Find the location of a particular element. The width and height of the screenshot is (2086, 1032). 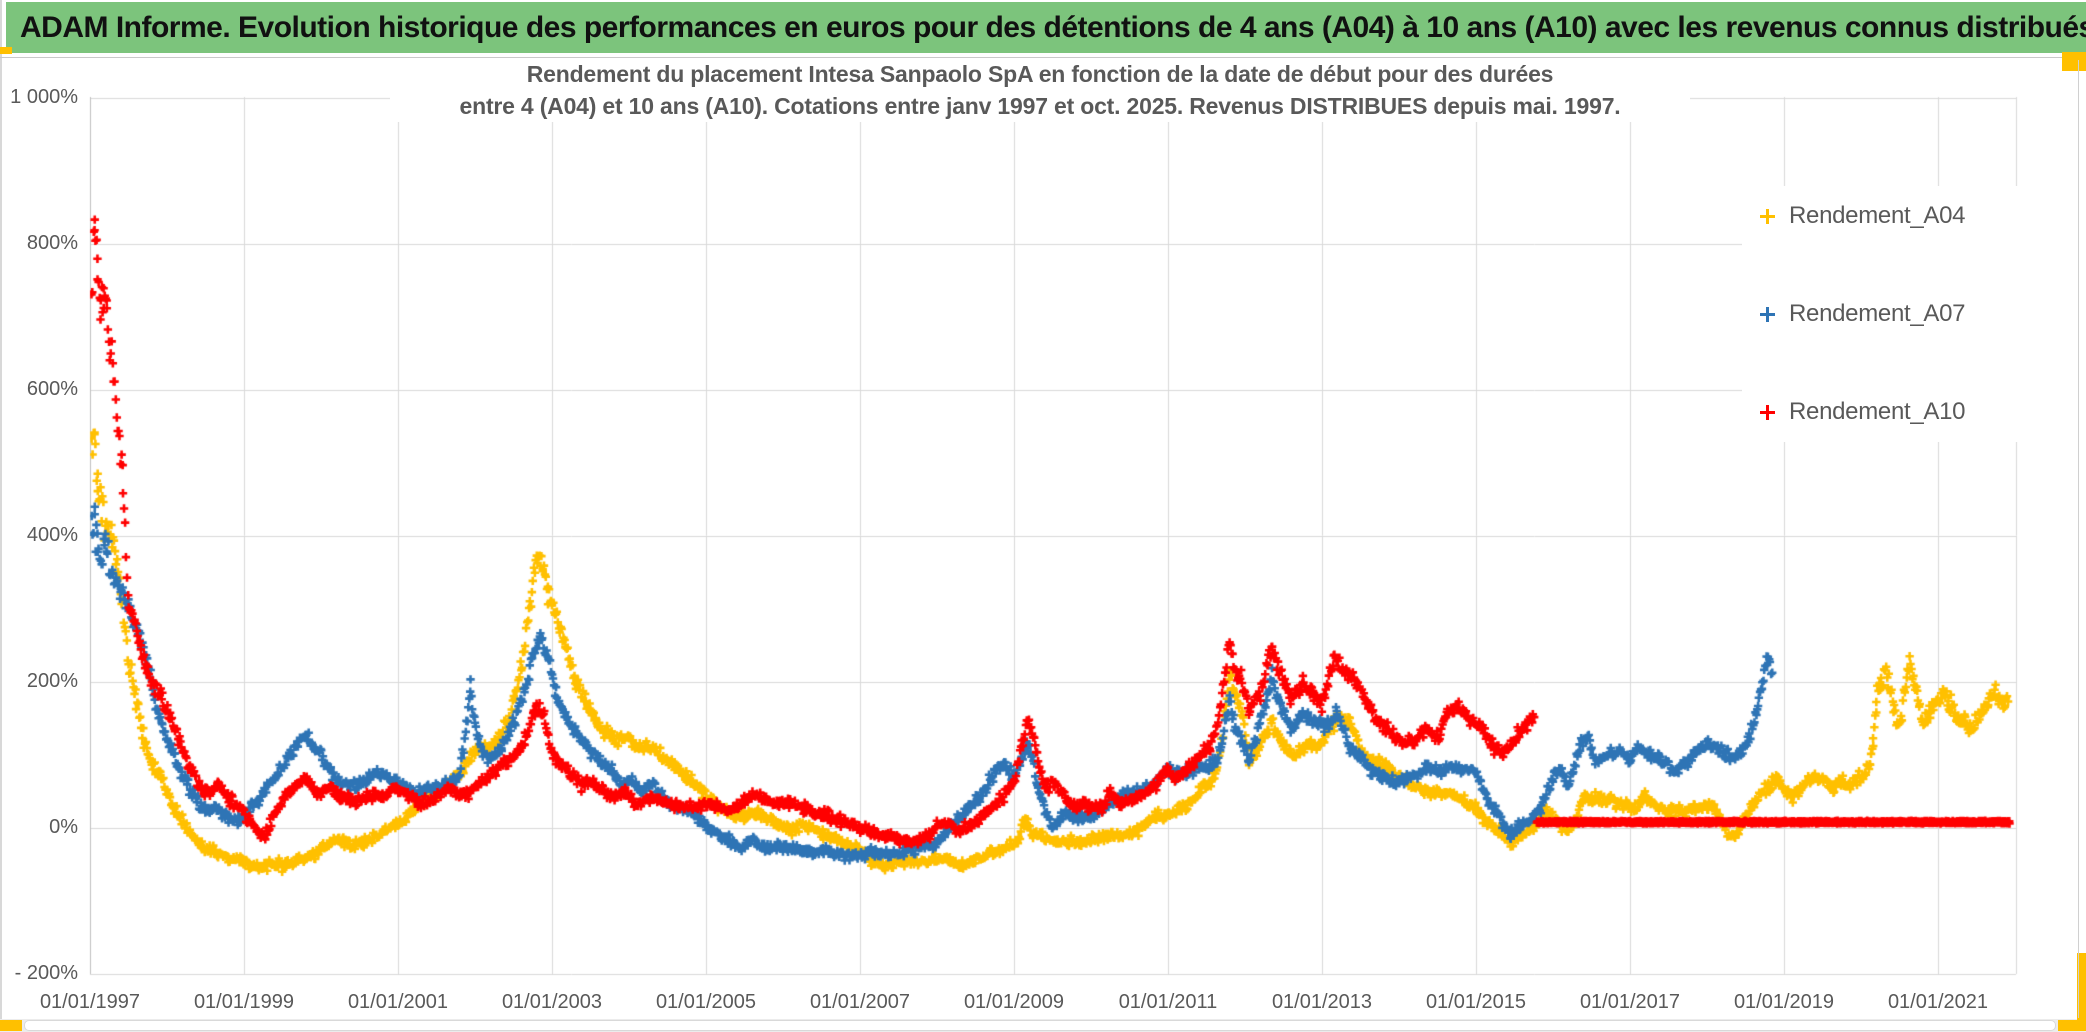

x-axis-tick-label: 01/01/1997 is located at coordinates (90, 1002).